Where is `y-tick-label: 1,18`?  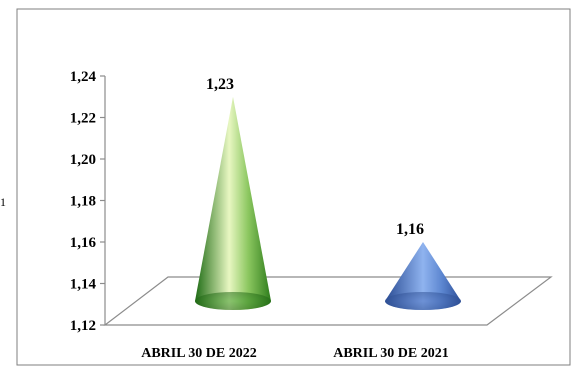
y-tick-label: 1,18 is located at coordinates (83, 202).